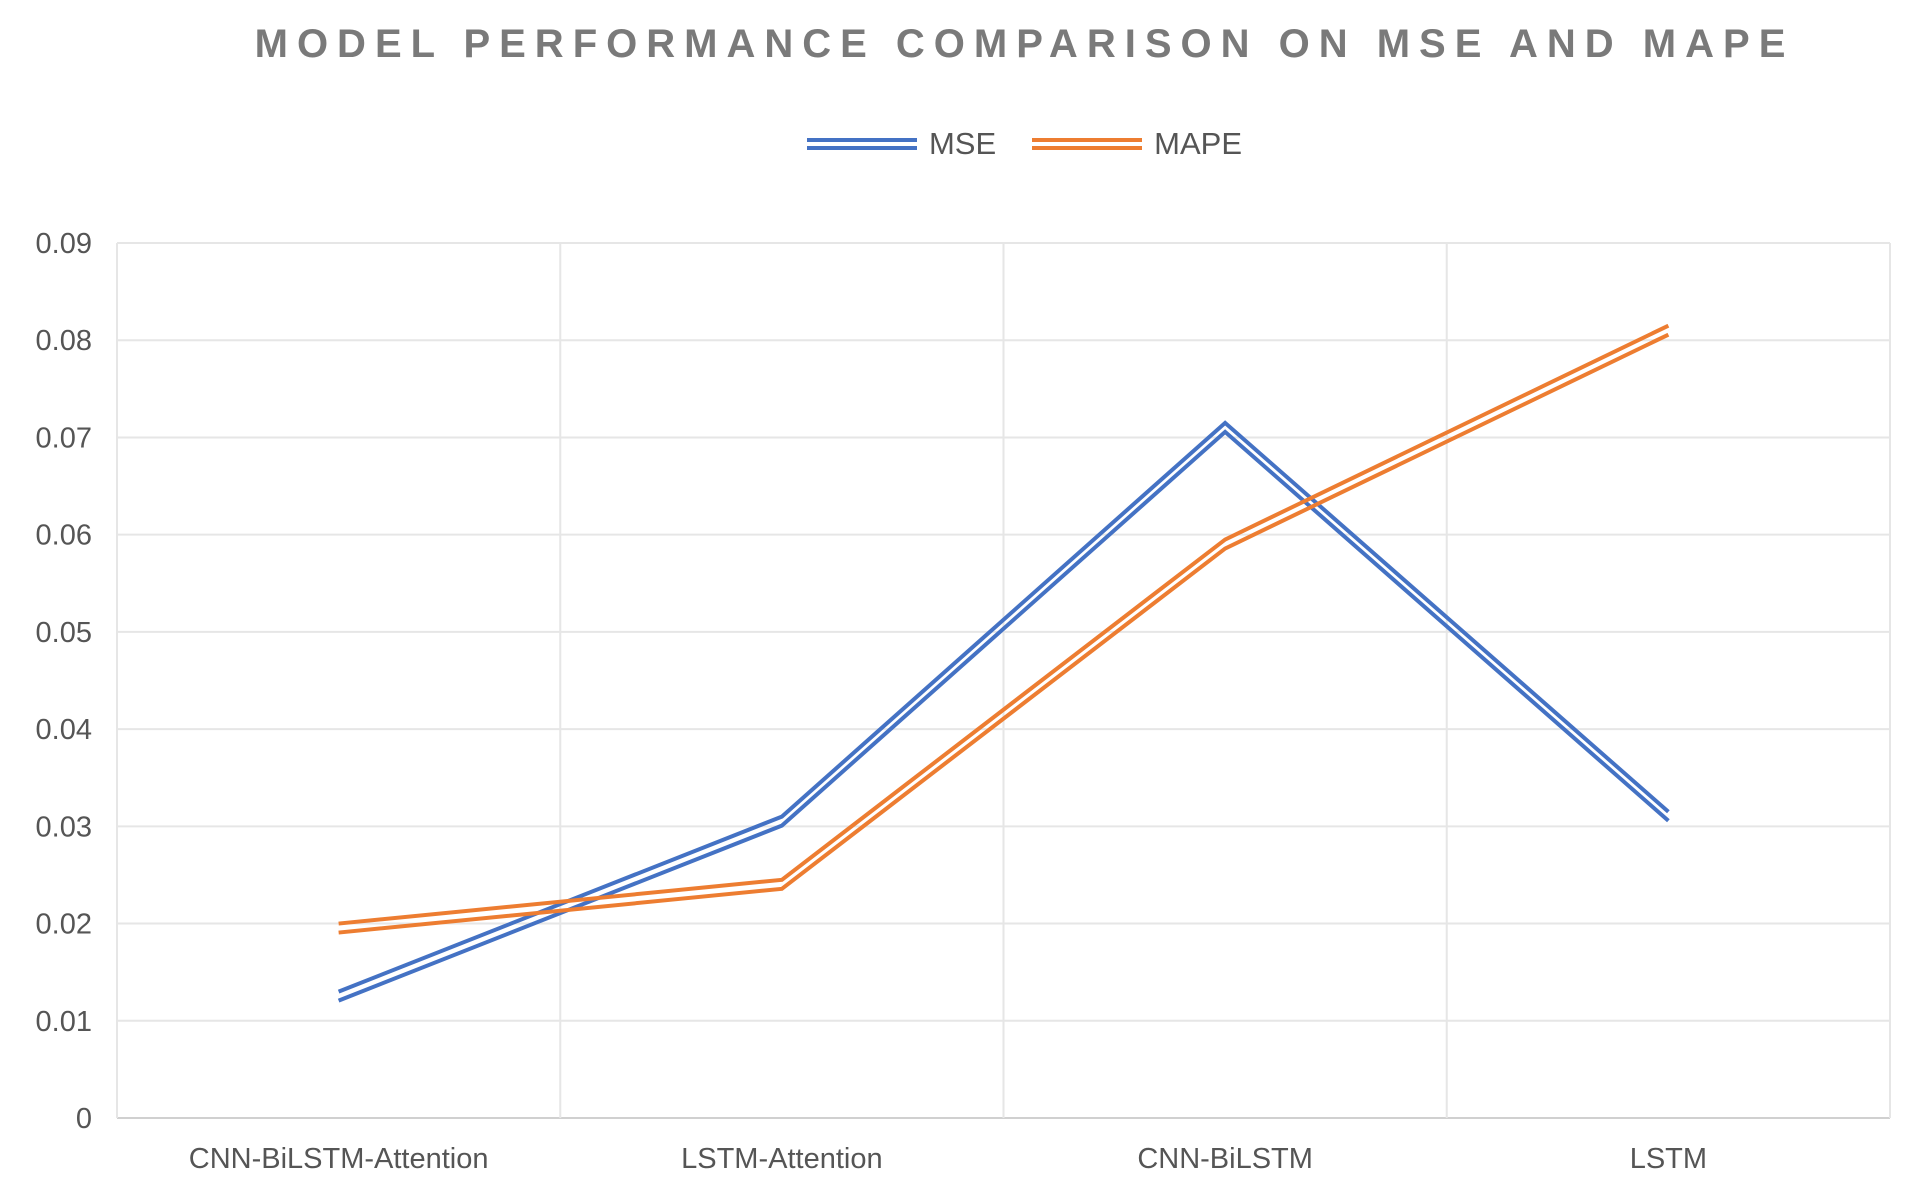 The image size is (1909, 1197). What do you see at coordinates (781, 1159) in the screenshot?
I see `x-tick-label: LSTM-Attention` at bounding box center [781, 1159].